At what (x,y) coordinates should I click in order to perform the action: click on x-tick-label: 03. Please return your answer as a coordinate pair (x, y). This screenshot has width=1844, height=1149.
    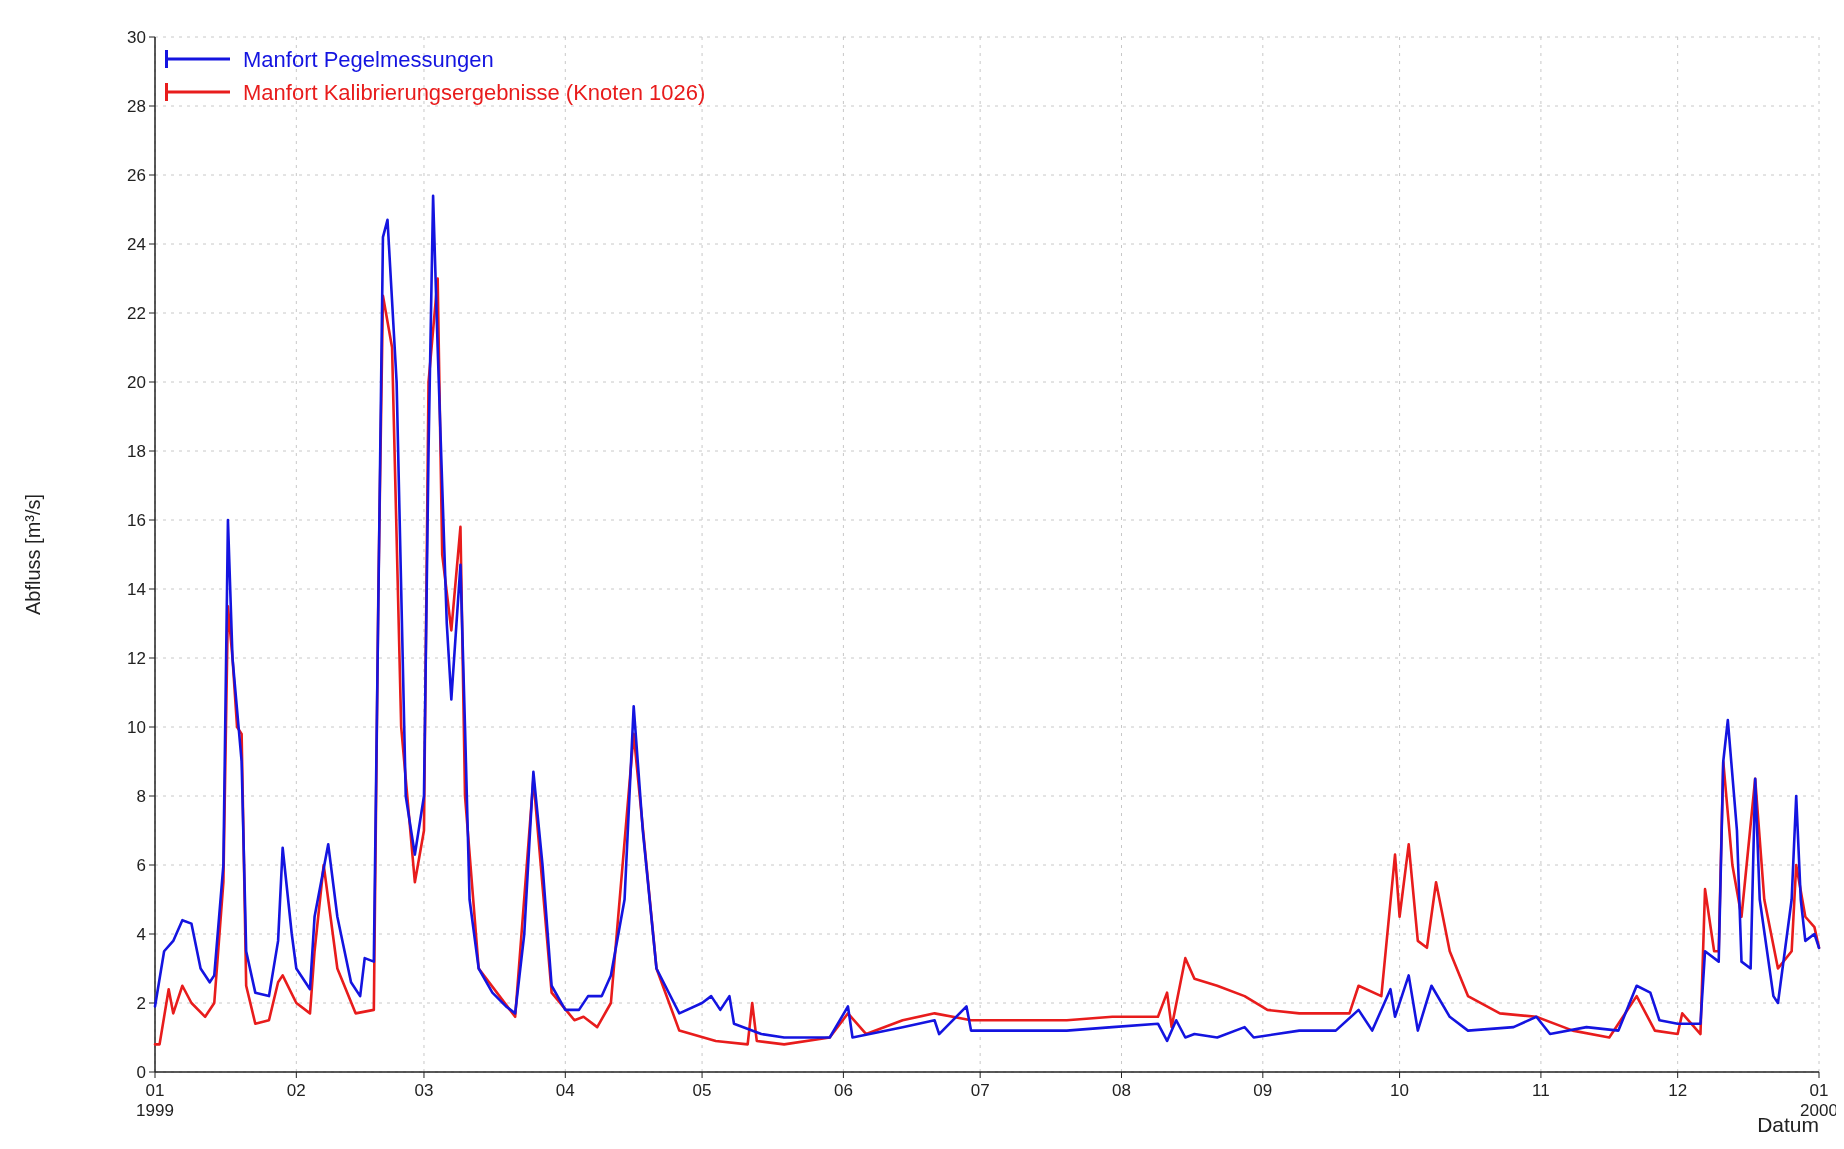
    Looking at the image, I should click on (424, 1090).